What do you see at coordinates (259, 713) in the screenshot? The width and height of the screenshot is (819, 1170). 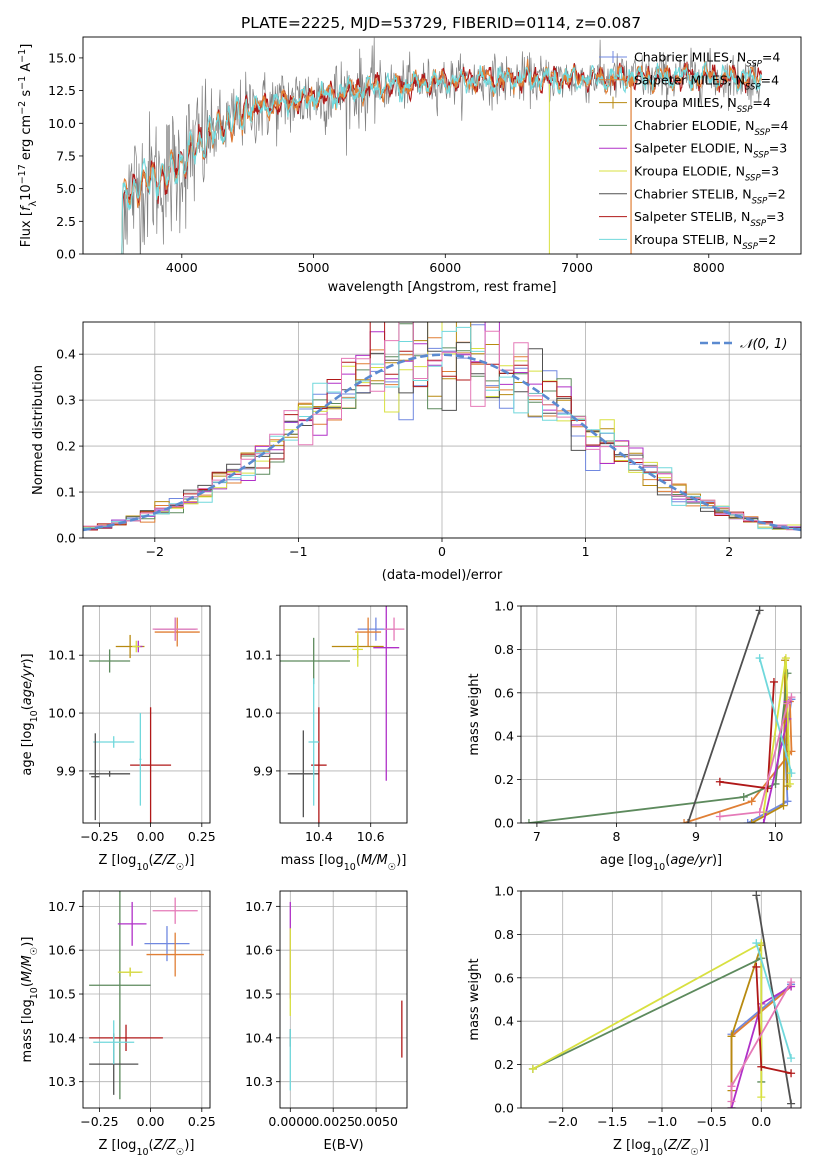 I see `y-tick-label: 10.0` at bounding box center [259, 713].